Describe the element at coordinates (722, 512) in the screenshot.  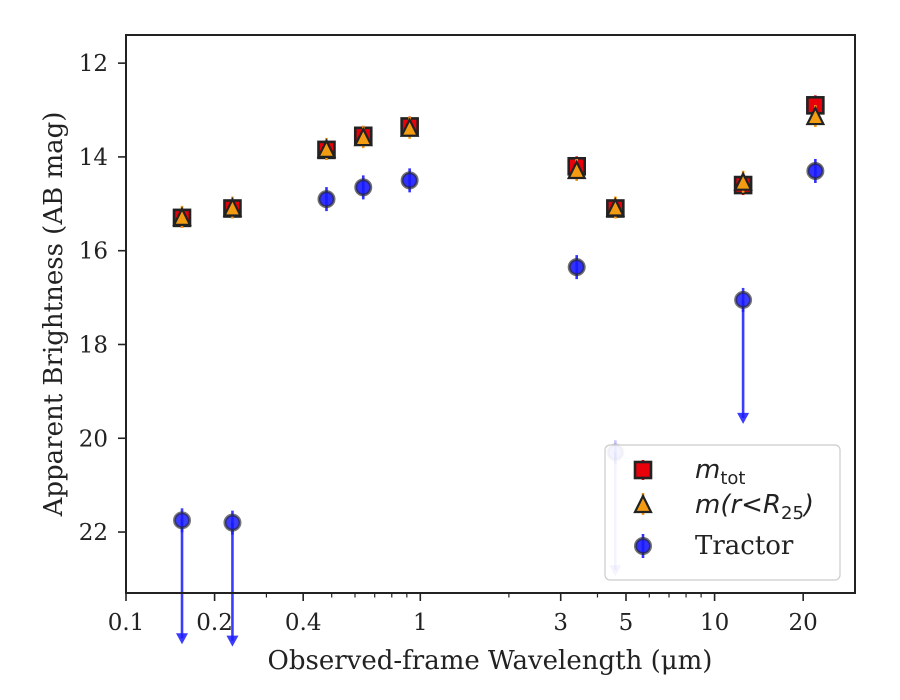
I see `legend-box` at that location.